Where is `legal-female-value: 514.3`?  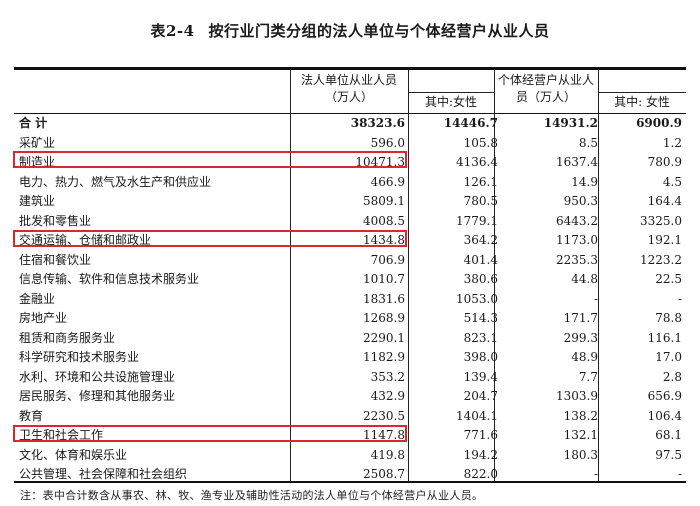
legal-female-value: 514.3 is located at coordinates (480, 318).